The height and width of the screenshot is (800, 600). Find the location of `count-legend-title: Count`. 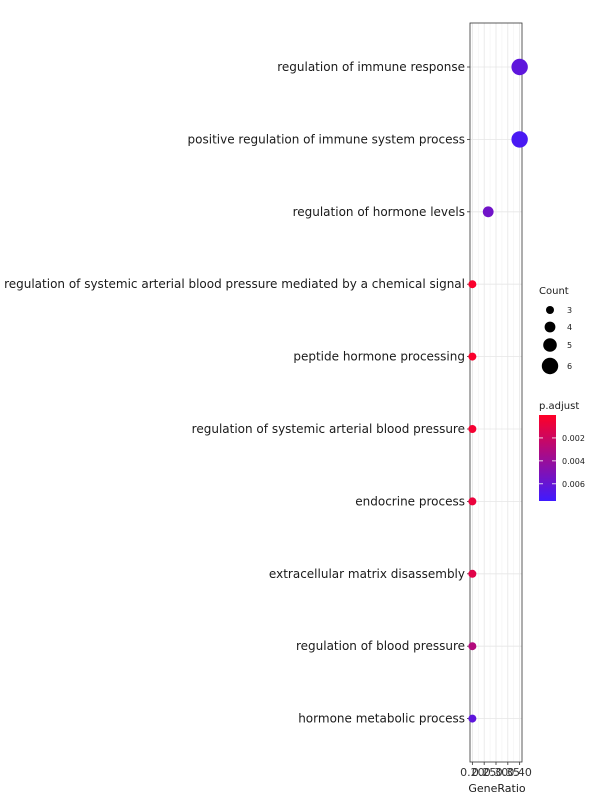

count-legend-title: Count is located at coordinates (554, 291).